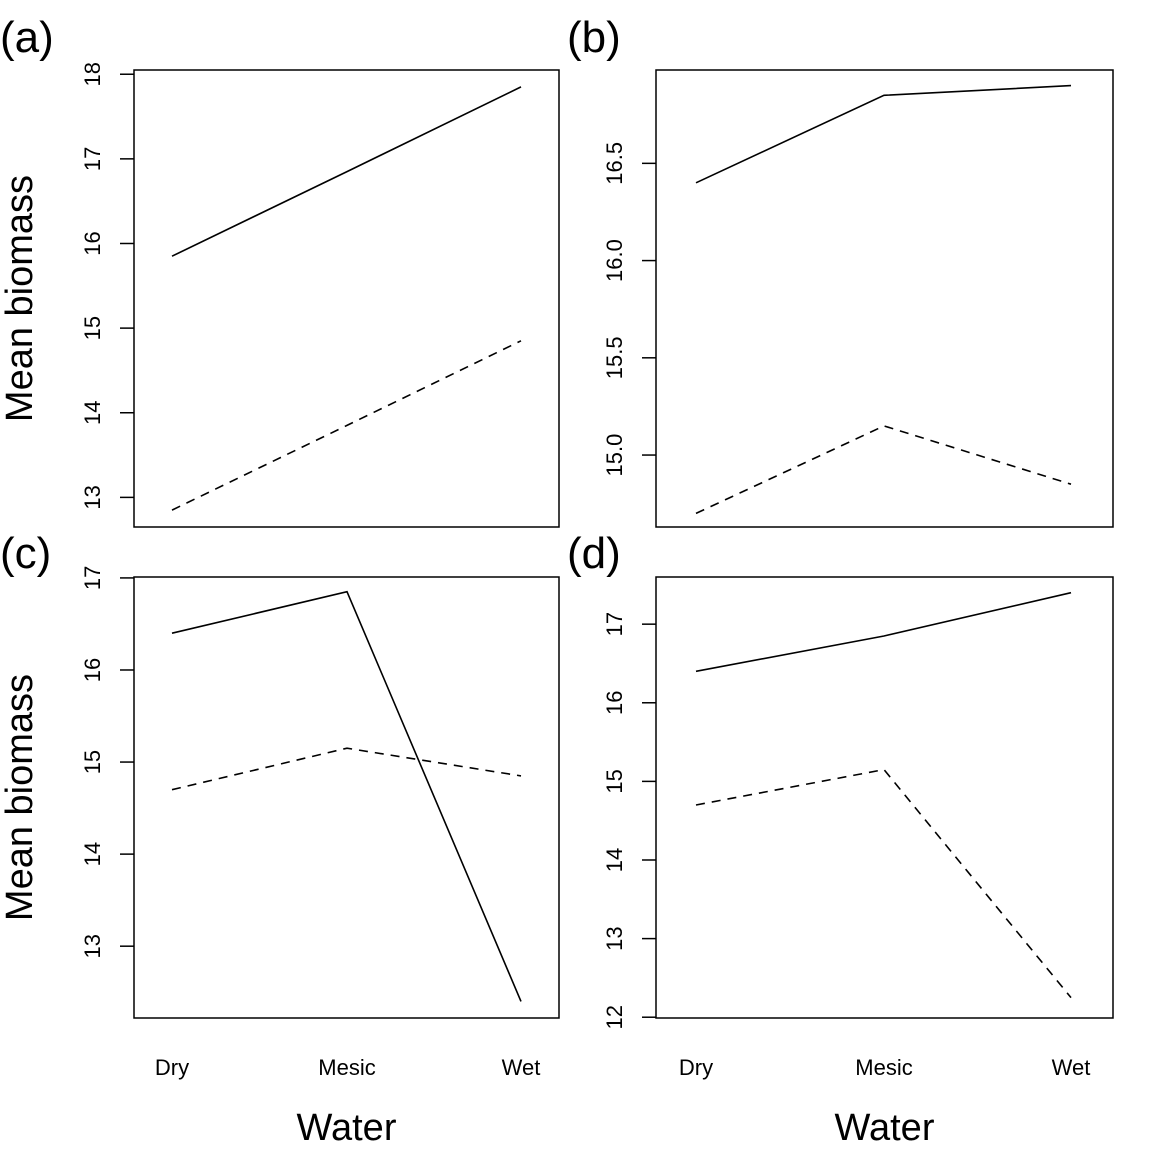 The image size is (1152, 1152). I want to click on panel-label: (d), so click(594, 553).